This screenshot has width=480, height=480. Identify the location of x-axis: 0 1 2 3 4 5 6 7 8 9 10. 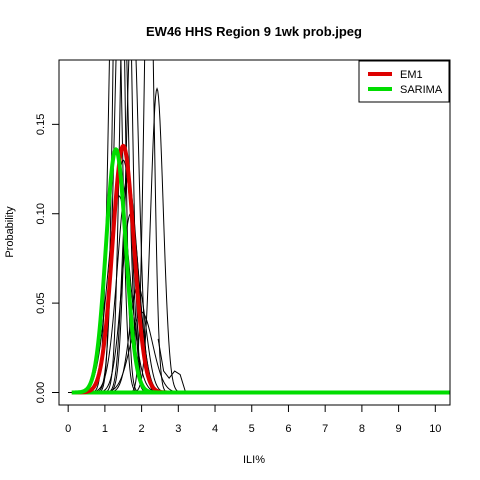
(253, 419).